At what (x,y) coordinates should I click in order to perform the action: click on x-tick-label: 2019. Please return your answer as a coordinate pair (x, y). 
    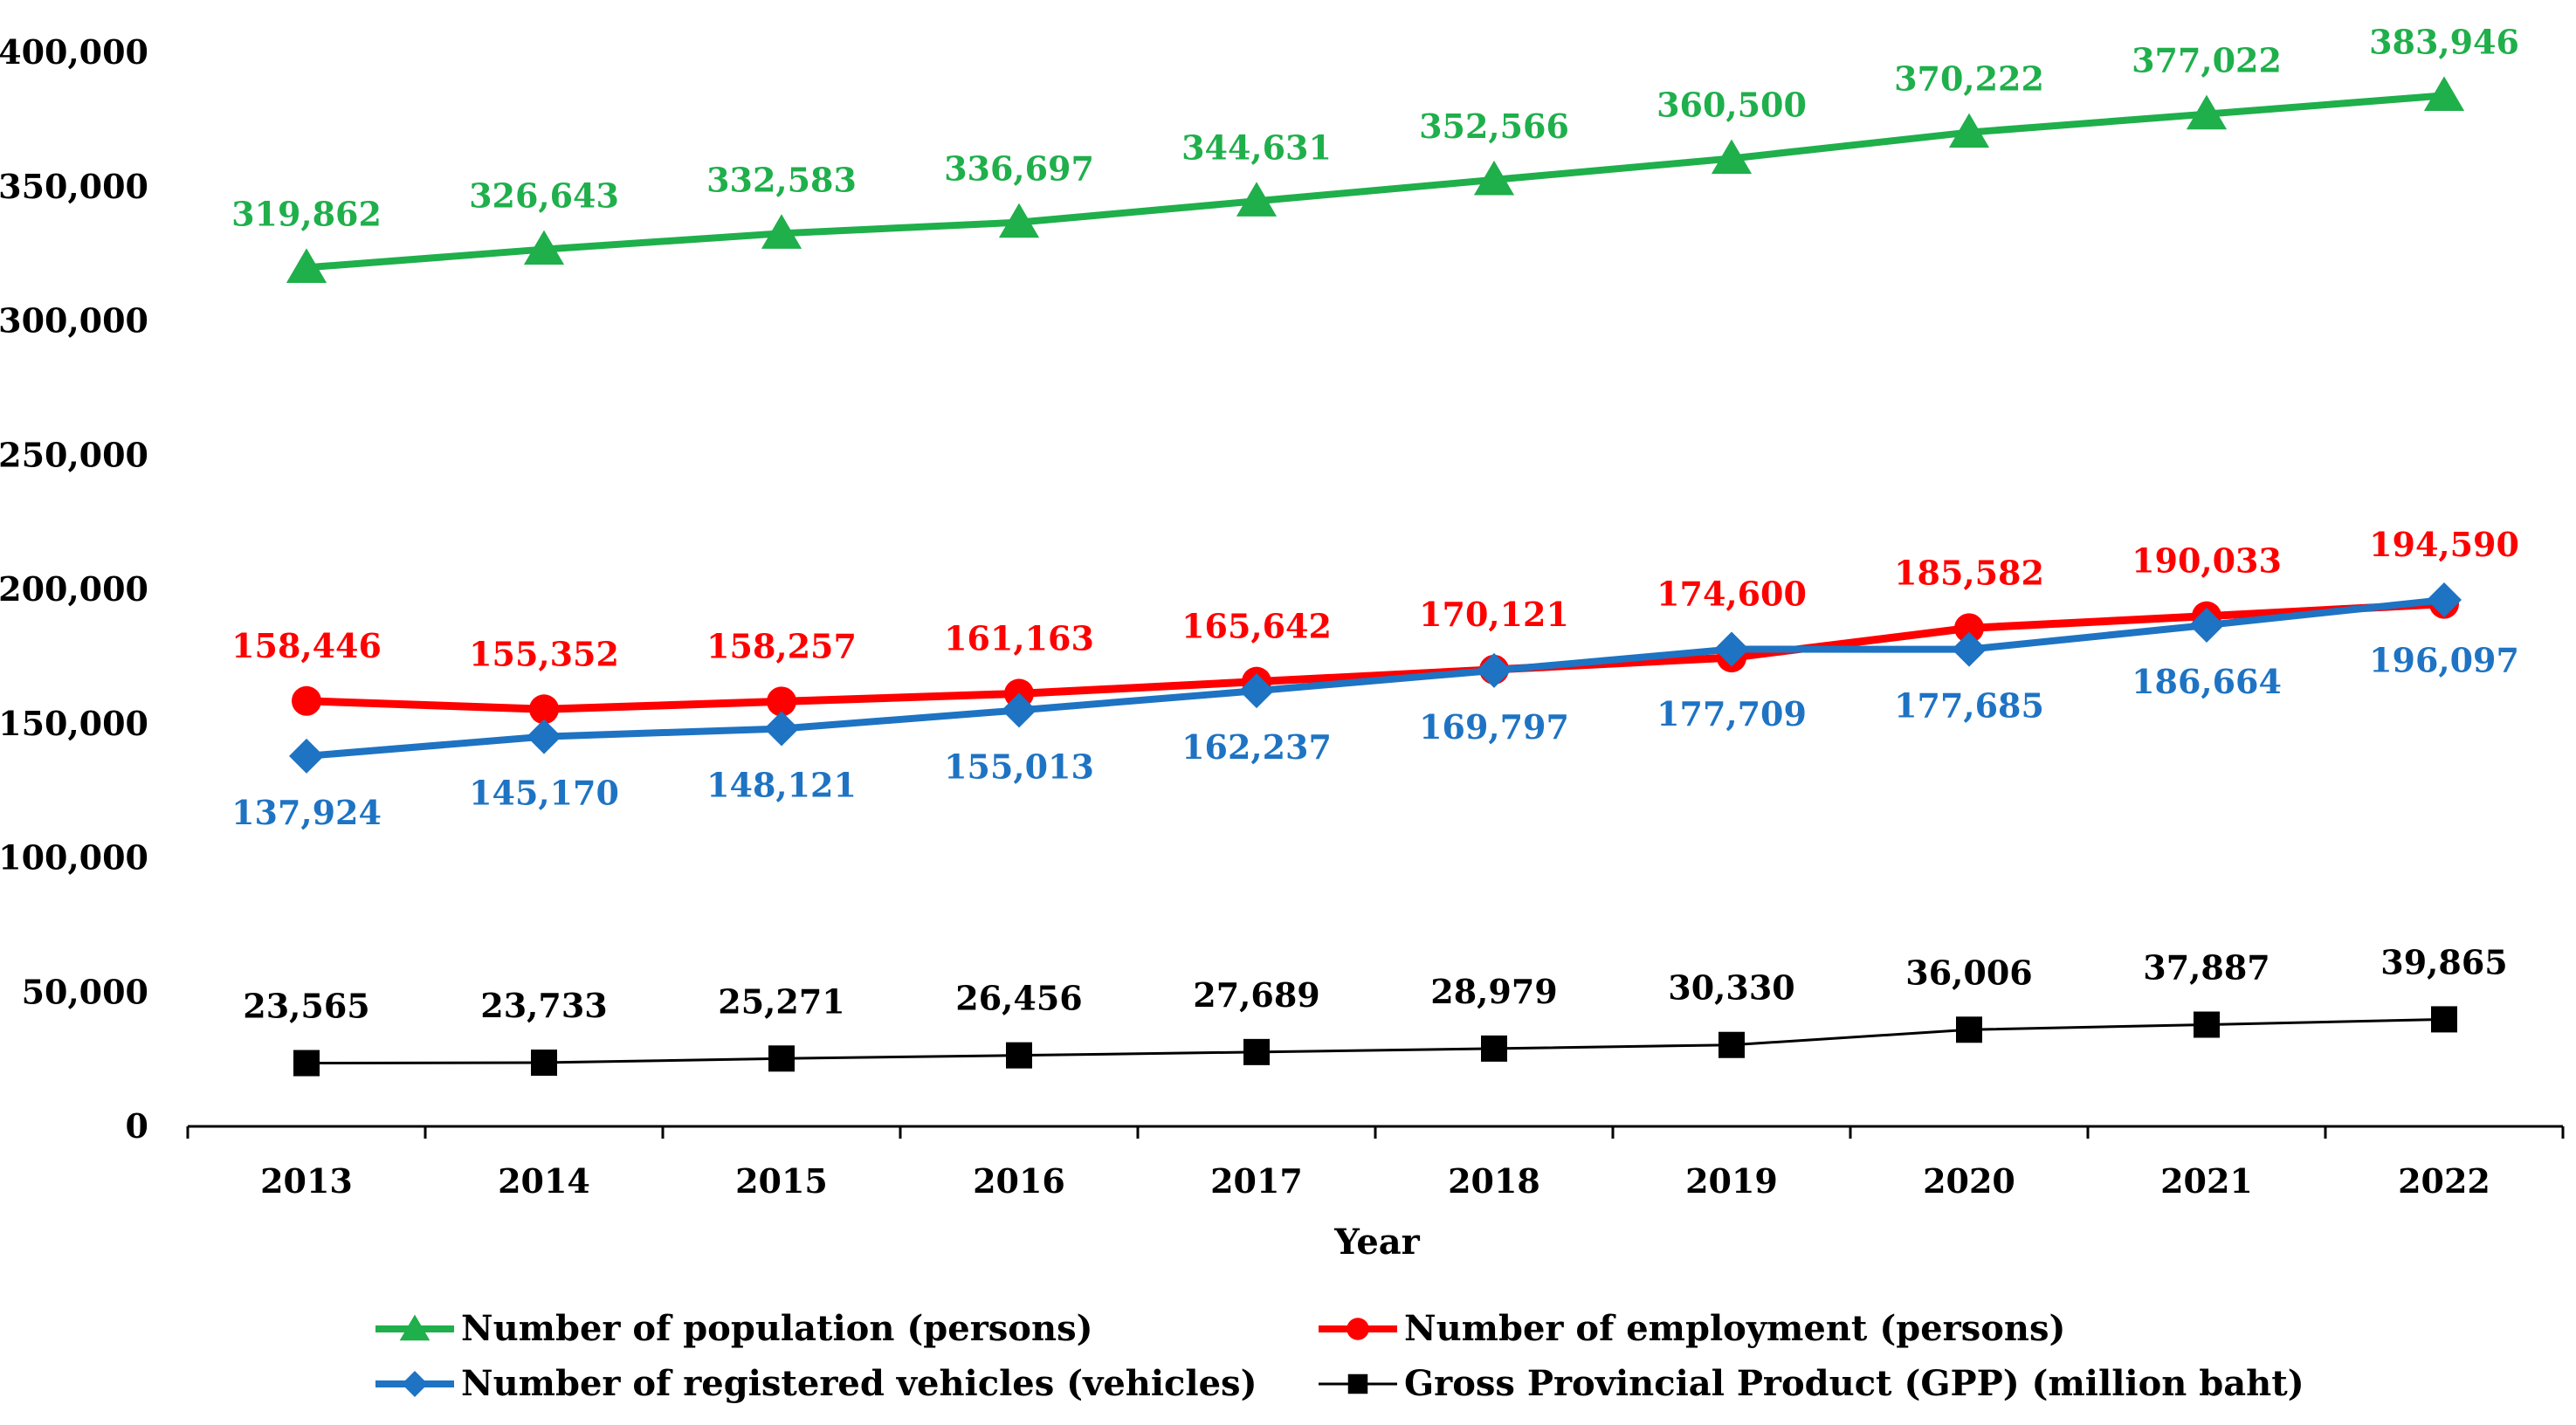
    Looking at the image, I should click on (1731, 1181).